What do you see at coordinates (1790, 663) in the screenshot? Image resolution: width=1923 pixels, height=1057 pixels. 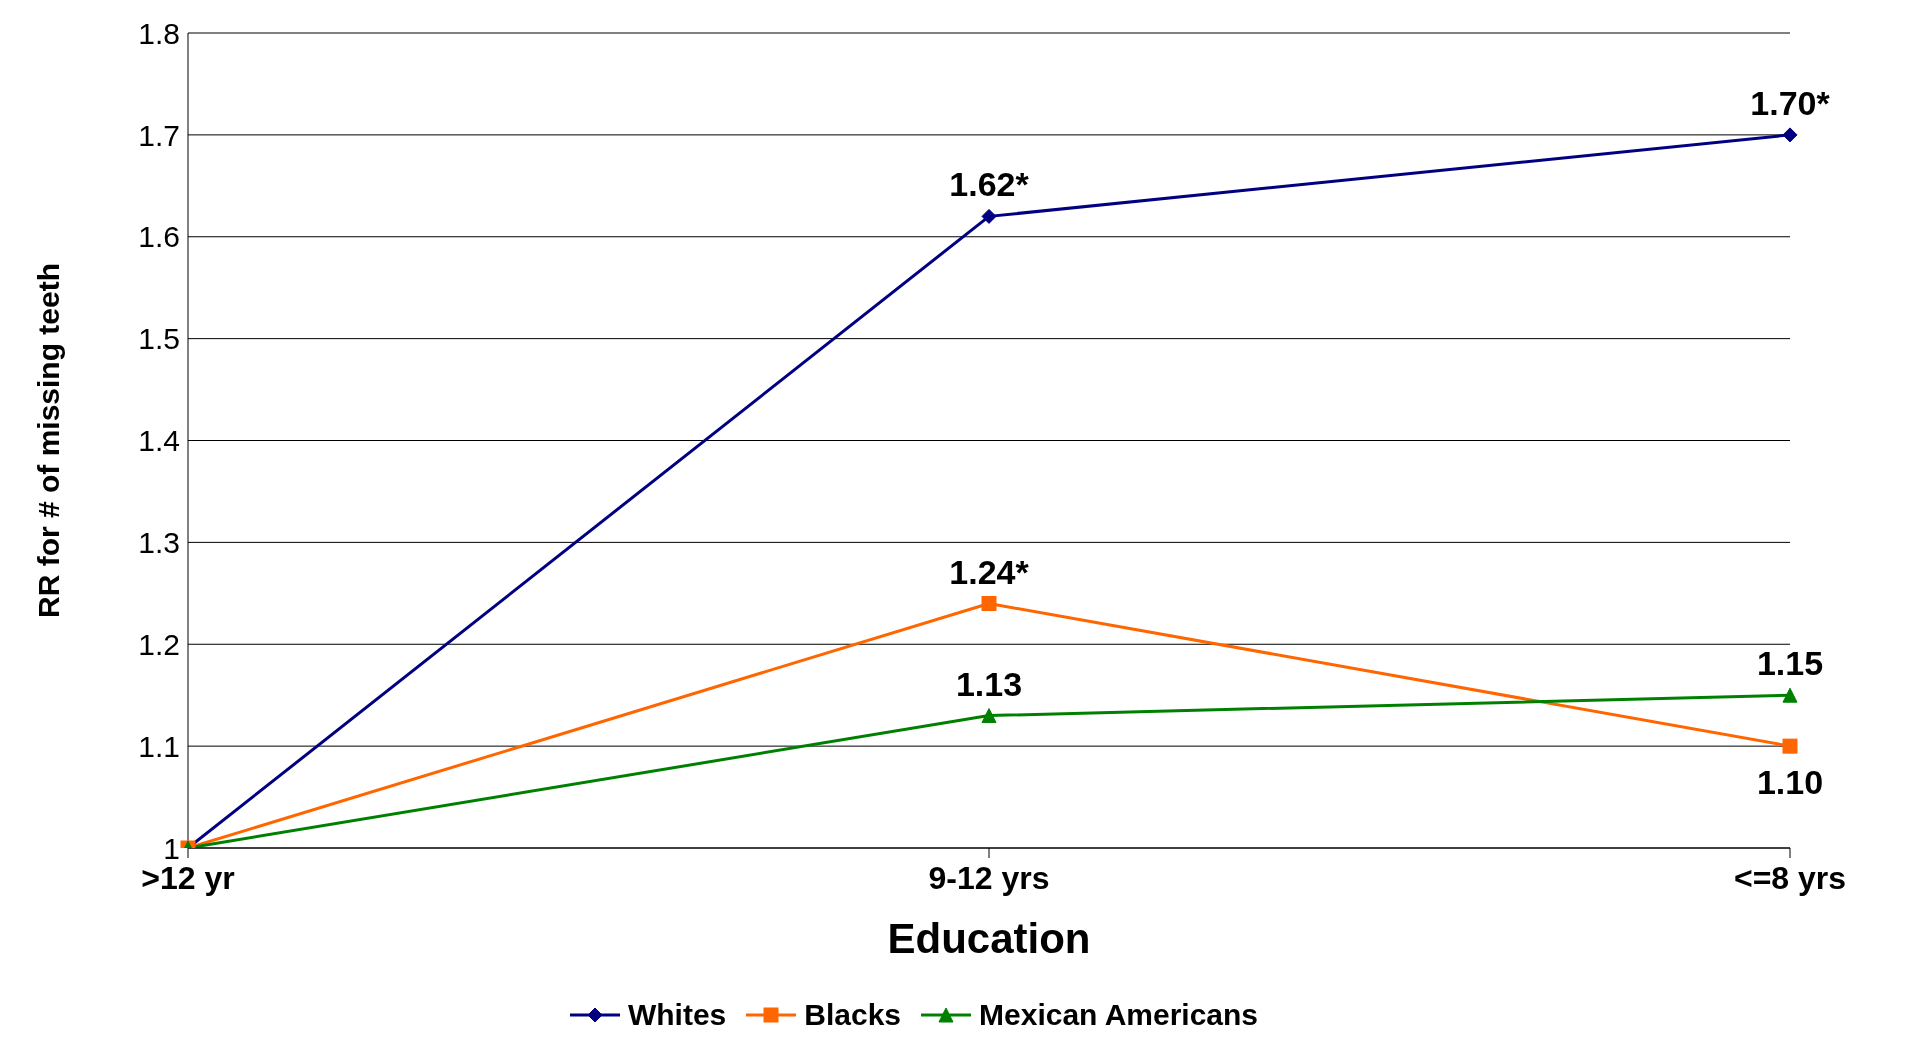 I see `data-label: 1.15` at bounding box center [1790, 663].